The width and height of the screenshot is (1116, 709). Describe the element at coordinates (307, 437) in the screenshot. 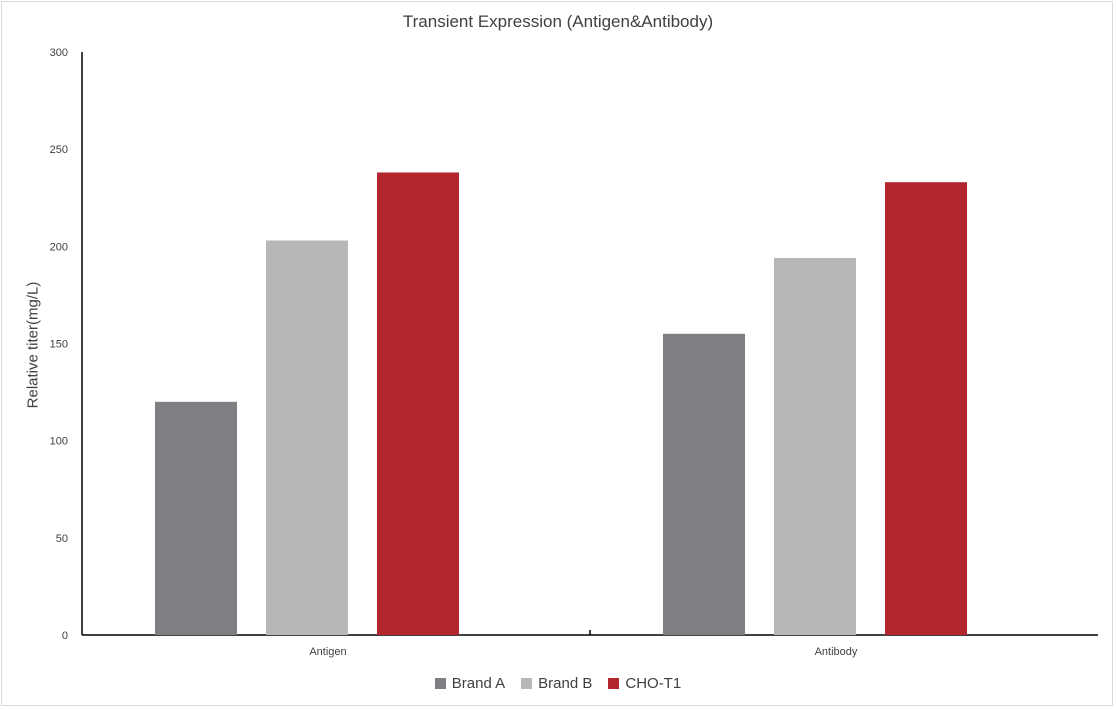

I see `bar-brand-b-antigen` at that location.